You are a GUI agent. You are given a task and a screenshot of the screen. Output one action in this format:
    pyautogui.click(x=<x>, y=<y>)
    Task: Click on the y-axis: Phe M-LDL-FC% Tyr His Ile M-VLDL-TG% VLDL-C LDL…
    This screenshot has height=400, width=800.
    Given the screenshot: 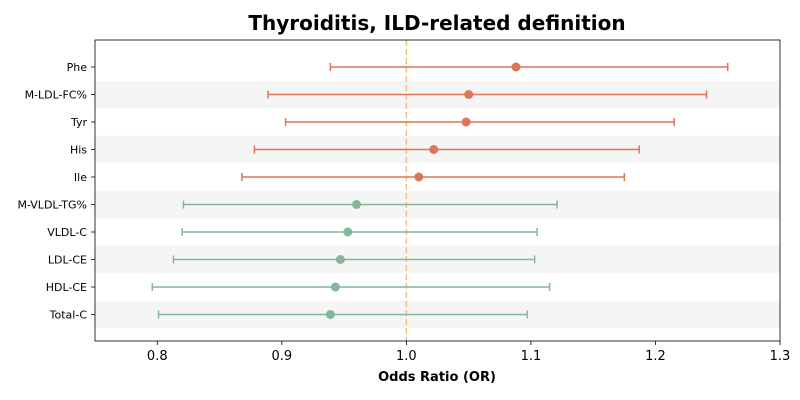 What is the action you would take?
    pyautogui.click(x=56, y=191)
    